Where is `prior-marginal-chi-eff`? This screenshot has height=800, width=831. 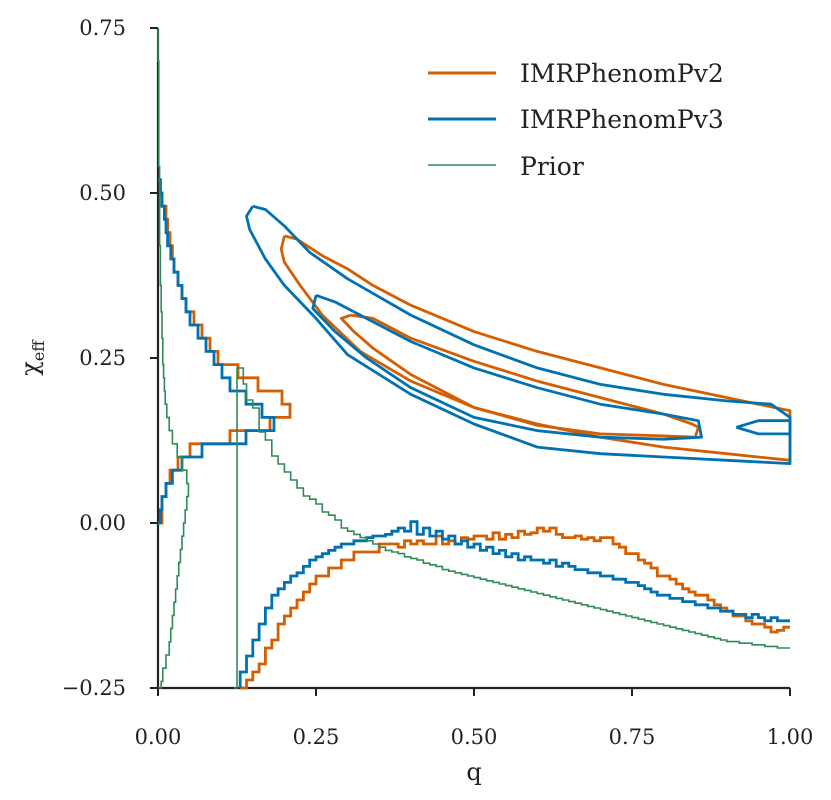
prior-marginal-chi-eff is located at coordinates (173, 358).